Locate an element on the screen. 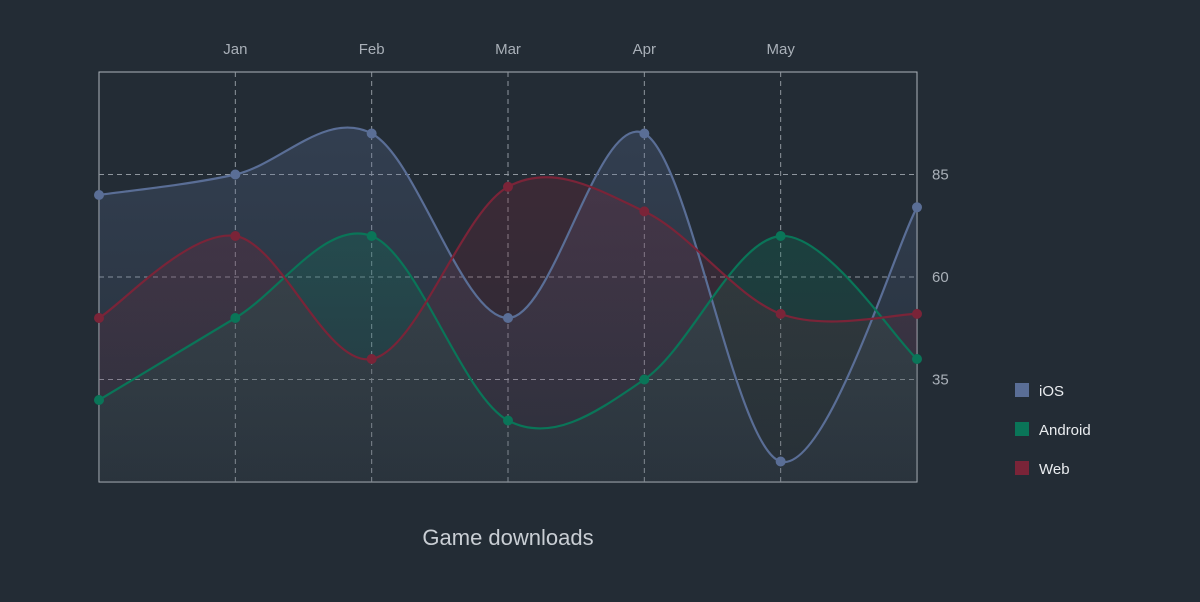  legend-swatch-android is located at coordinates (1022, 429).